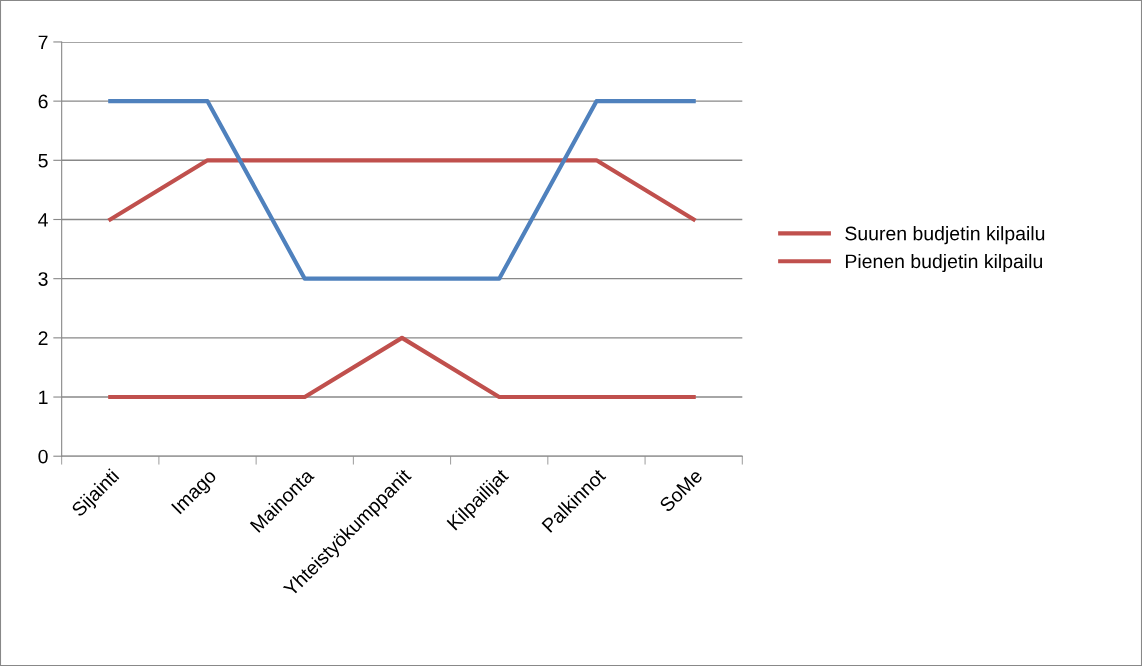 Image resolution: width=1142 pixels, height=666 pixels. I want to click on y-tick-label: 4, so click(43, 220).